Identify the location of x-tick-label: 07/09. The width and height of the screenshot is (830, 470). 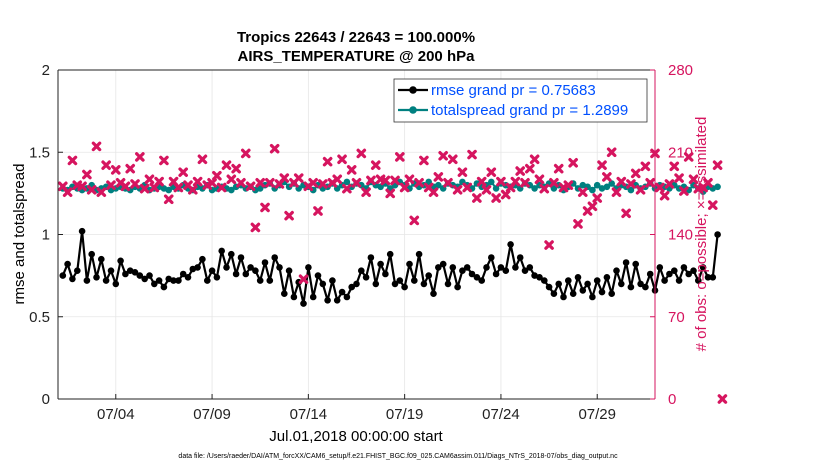
(212, 414).